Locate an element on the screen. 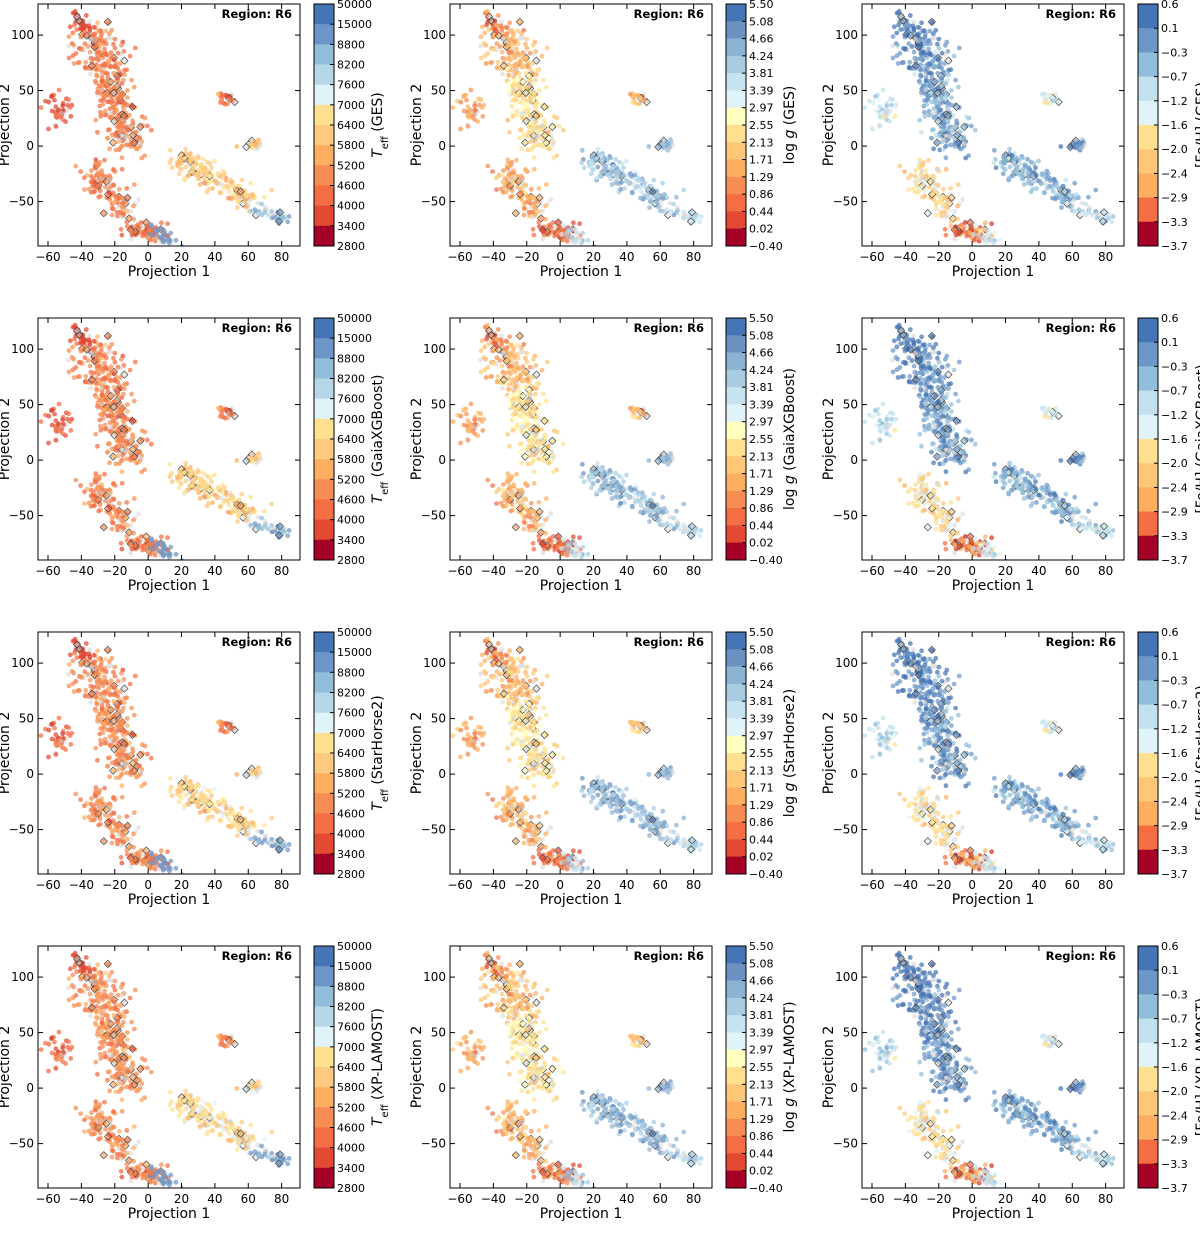 The width and height of the screenshot is (1200, 1248). region-label: Region: R6 is located at coordinates (669, 14).